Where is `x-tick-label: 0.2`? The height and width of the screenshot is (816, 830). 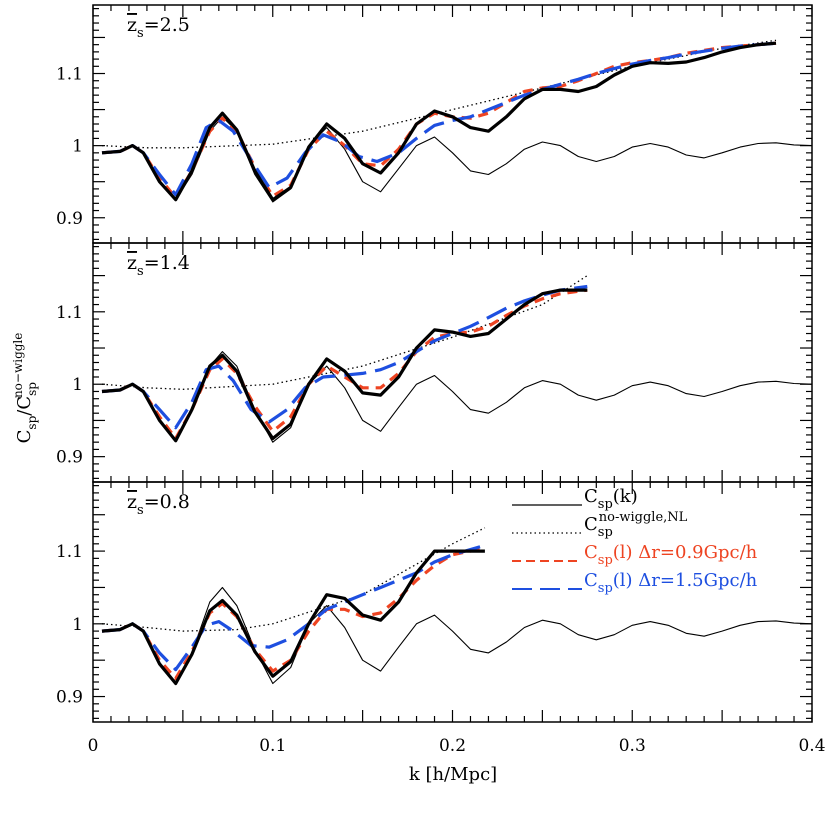 x-tick-label: 0.2 is located at coordinates (452, 746).